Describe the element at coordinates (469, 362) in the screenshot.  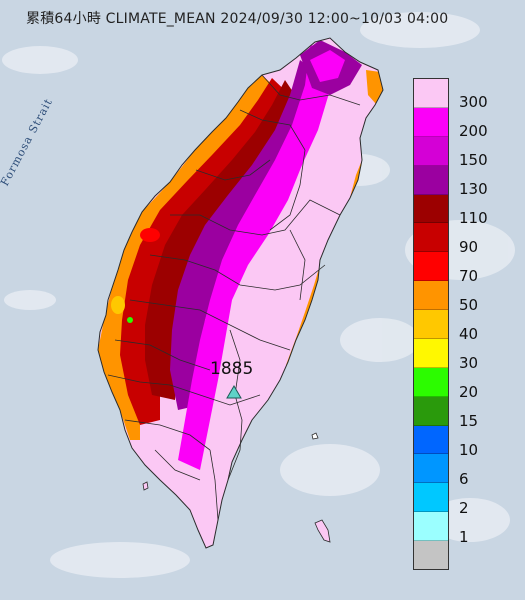
I see `legend-label: 30` at that location.